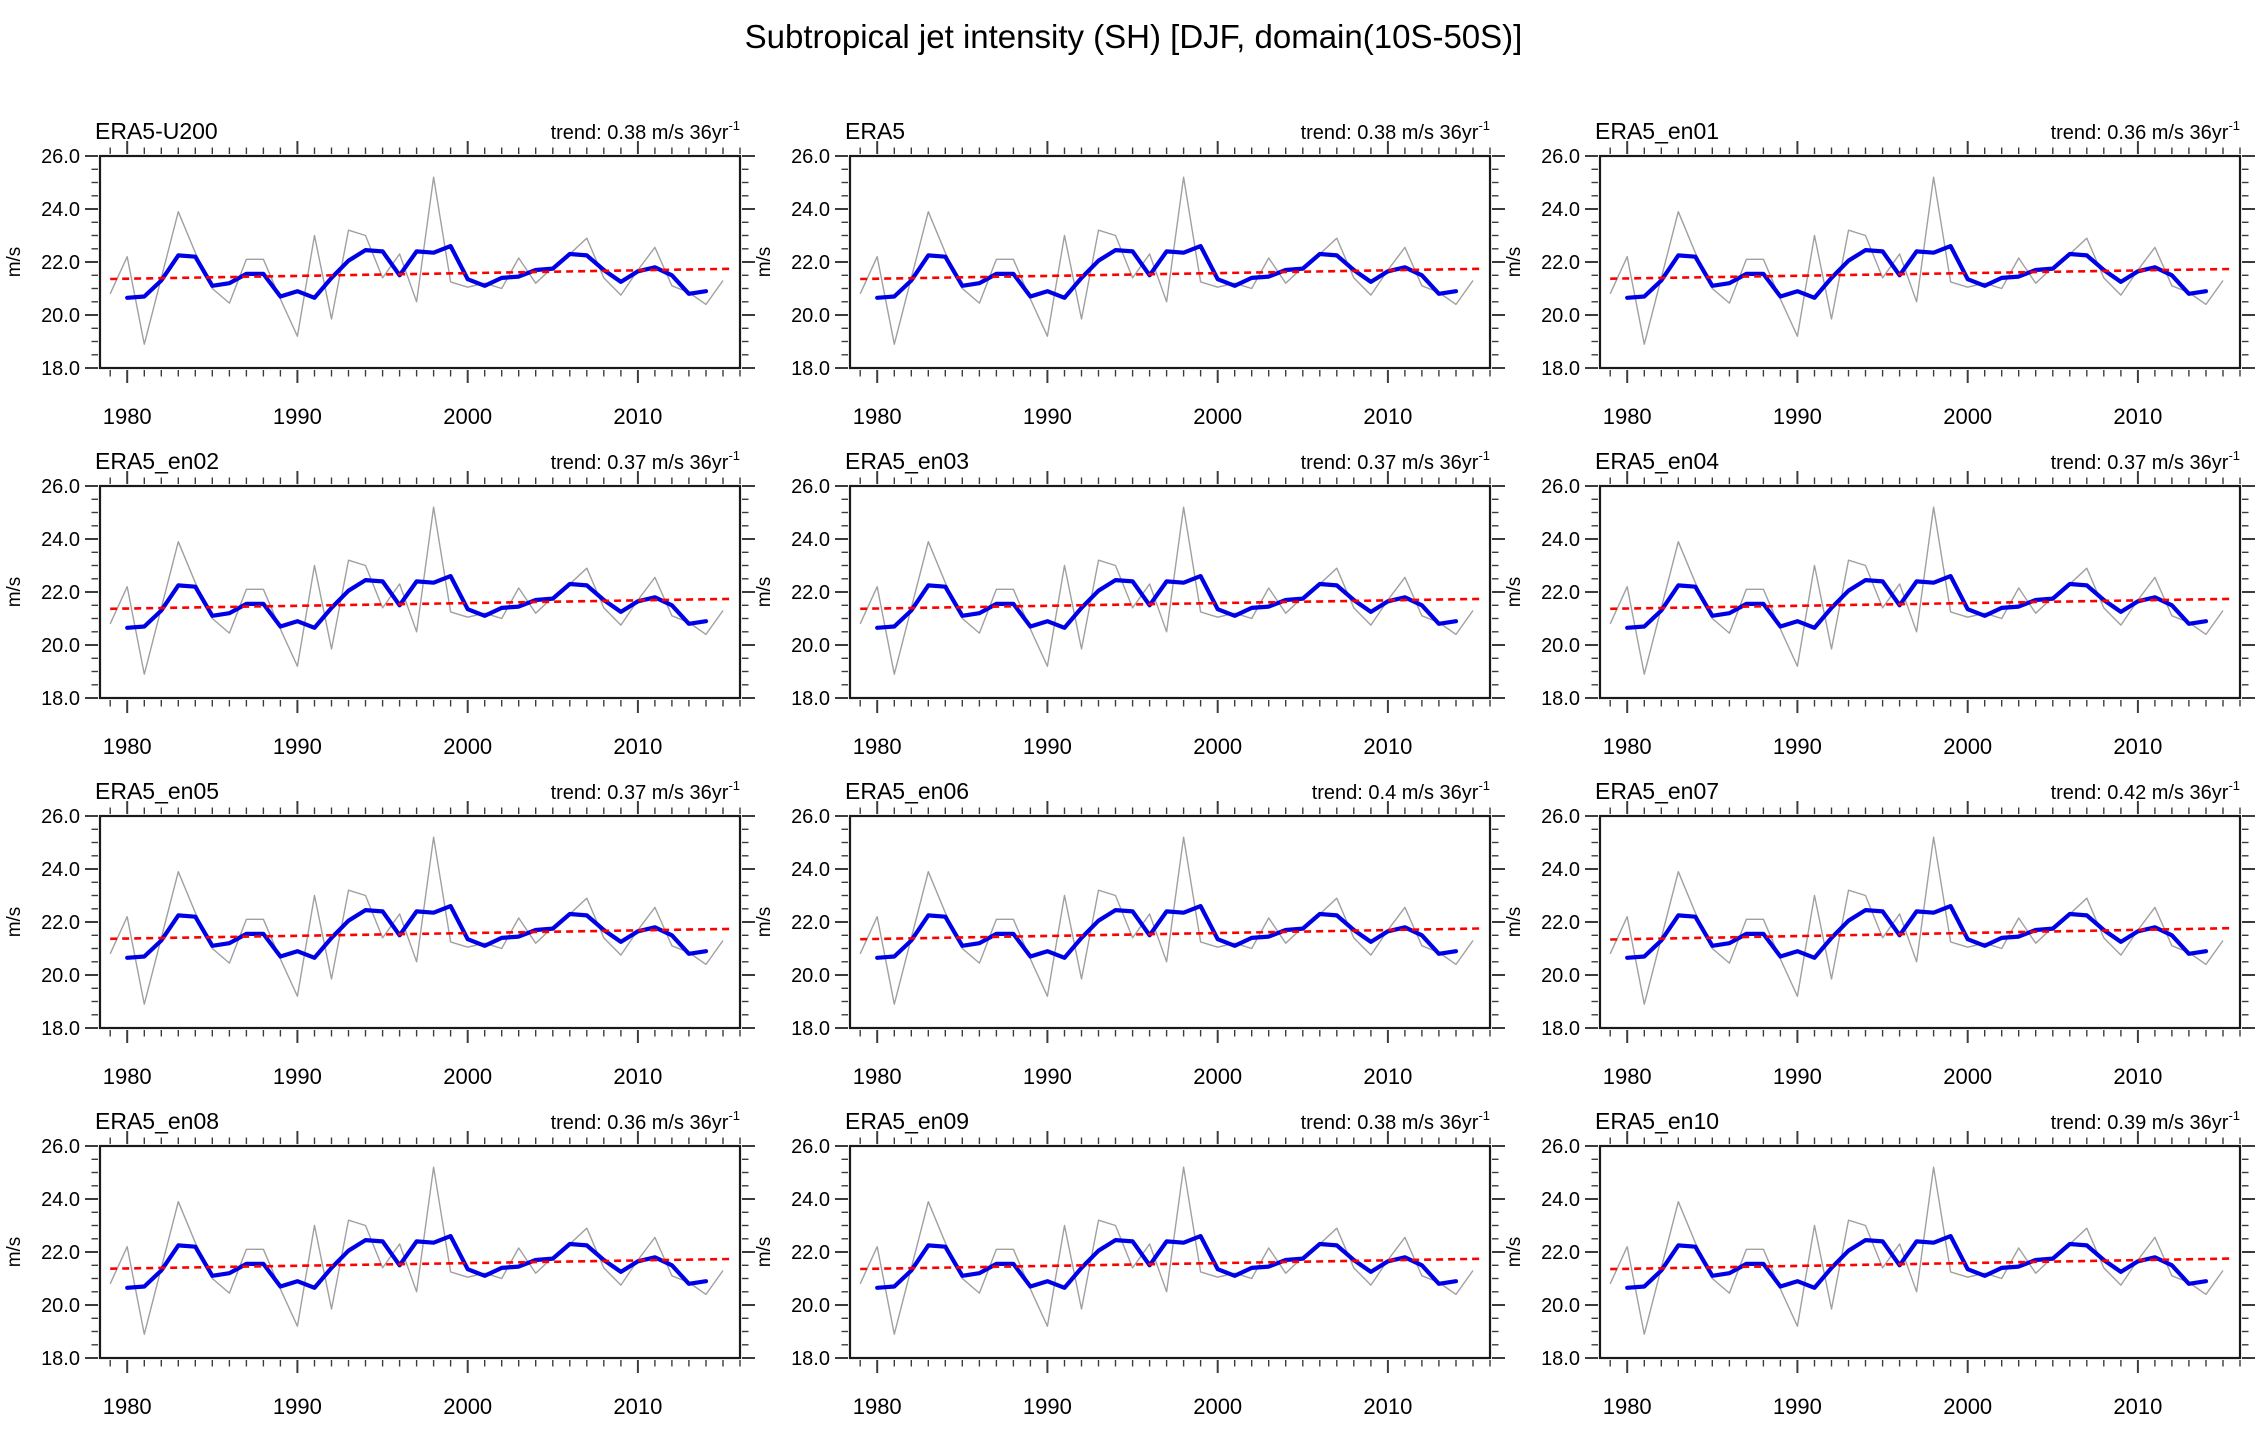  What do you see at coordinates (907, 1121) in the screenshot?
I see `panel-title: ERA5_en09` at bounding box center [907, 1121].